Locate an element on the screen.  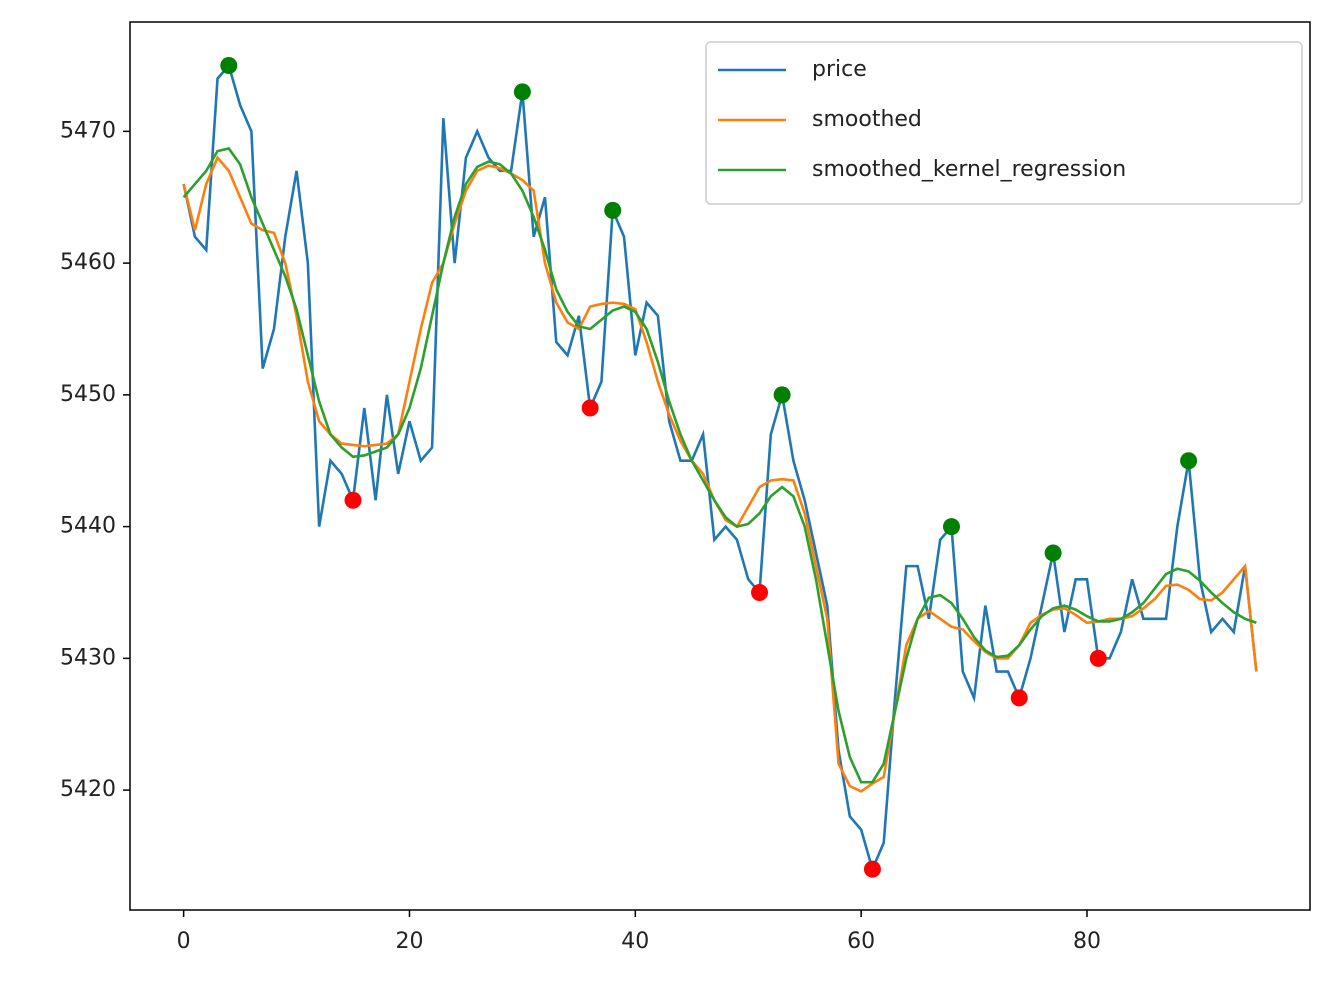
y-tick-label: 5420 is located at coordinates (88, 789).